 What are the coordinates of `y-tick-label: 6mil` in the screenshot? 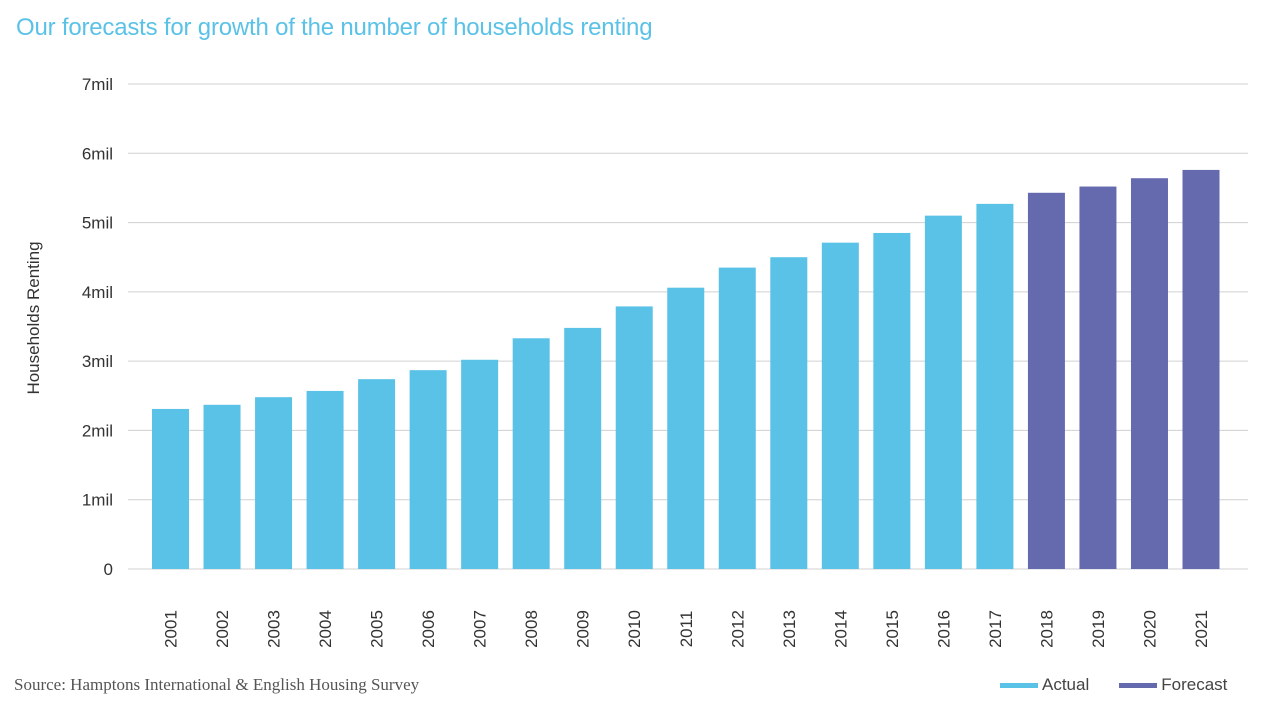 It's located at (97, 153).